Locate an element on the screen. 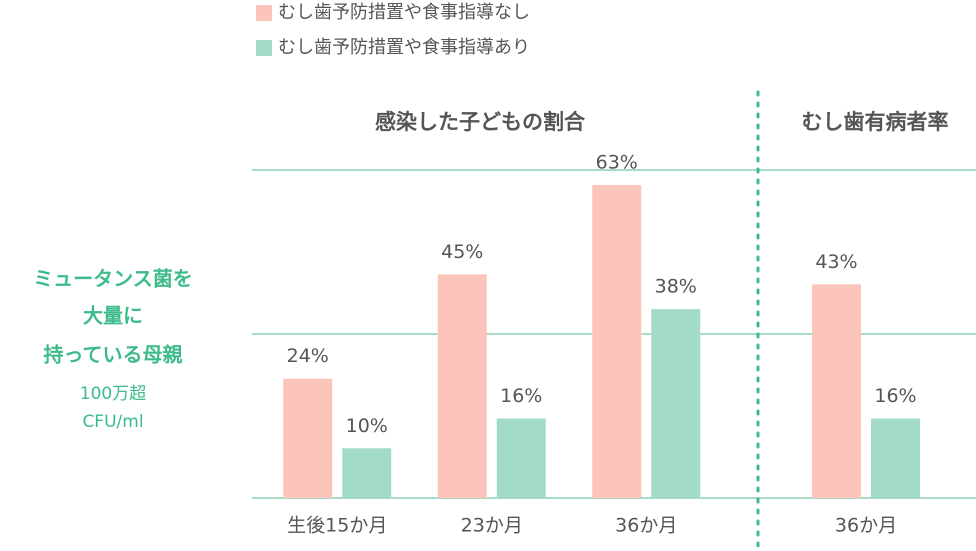  side-label: 大量に is located at coordinates (113, 316).